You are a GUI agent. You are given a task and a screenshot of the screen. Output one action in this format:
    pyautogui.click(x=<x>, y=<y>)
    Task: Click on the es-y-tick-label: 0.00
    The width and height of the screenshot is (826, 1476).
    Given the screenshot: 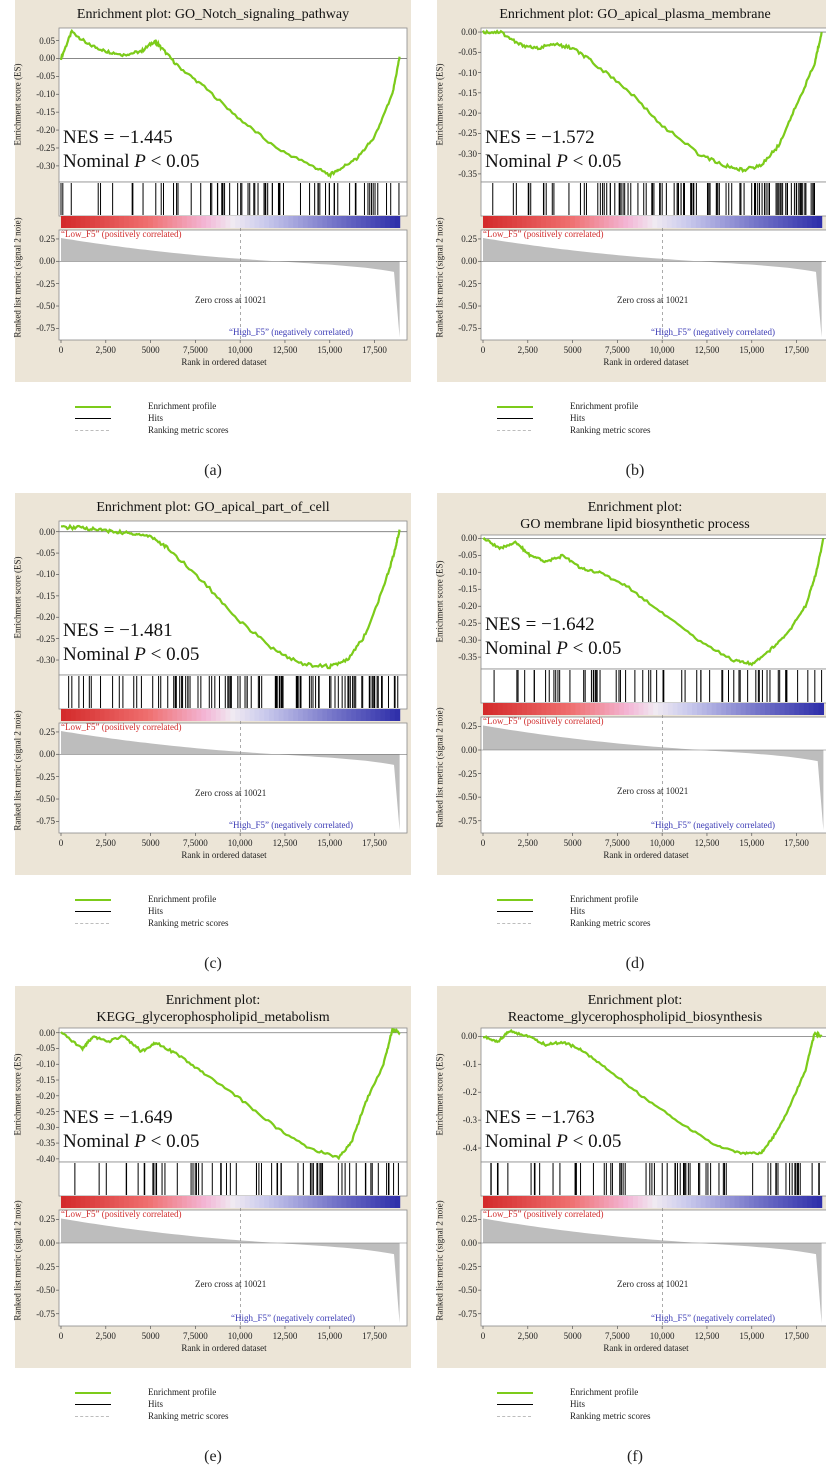 What is the action you would take?
    pyautogui.click(x=460, y=538)
    